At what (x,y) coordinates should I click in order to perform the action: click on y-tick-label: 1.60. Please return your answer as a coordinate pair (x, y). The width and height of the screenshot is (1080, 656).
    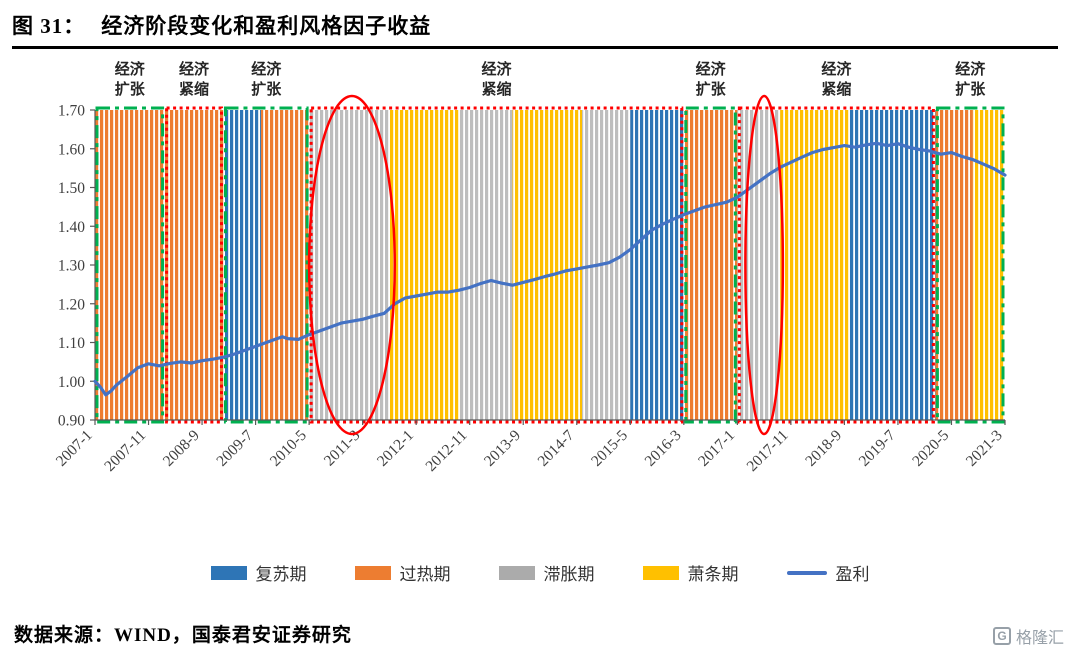
    Looking at the image, I should click on (71, 149).